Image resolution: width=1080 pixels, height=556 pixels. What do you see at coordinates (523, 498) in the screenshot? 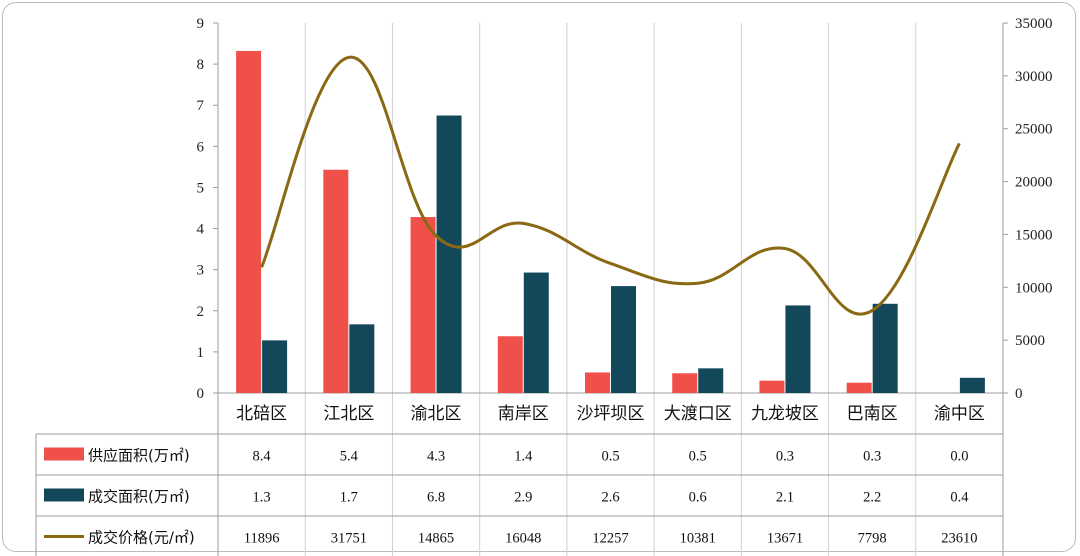
I see `table-cell-value: 2.9` at bounding box center [523, 498].